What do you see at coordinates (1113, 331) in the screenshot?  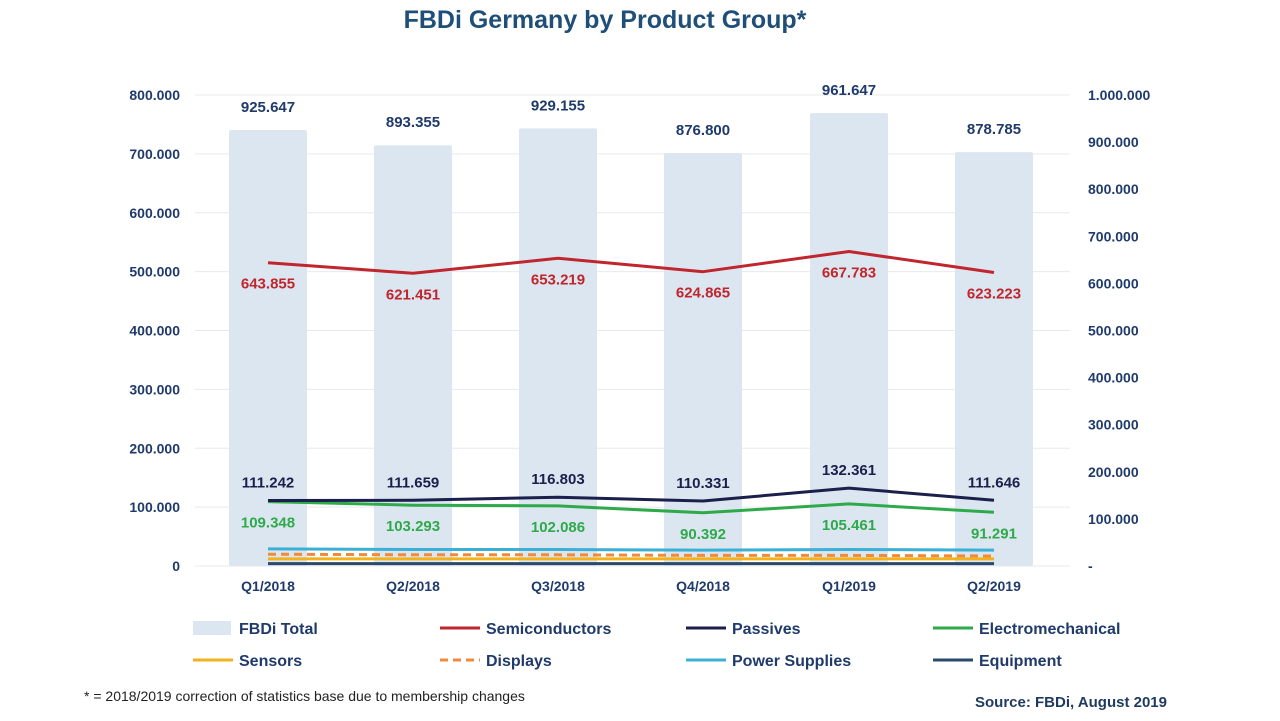 I see `right-axis-tick-label: 500.000` at bounding box center [1113, 331].